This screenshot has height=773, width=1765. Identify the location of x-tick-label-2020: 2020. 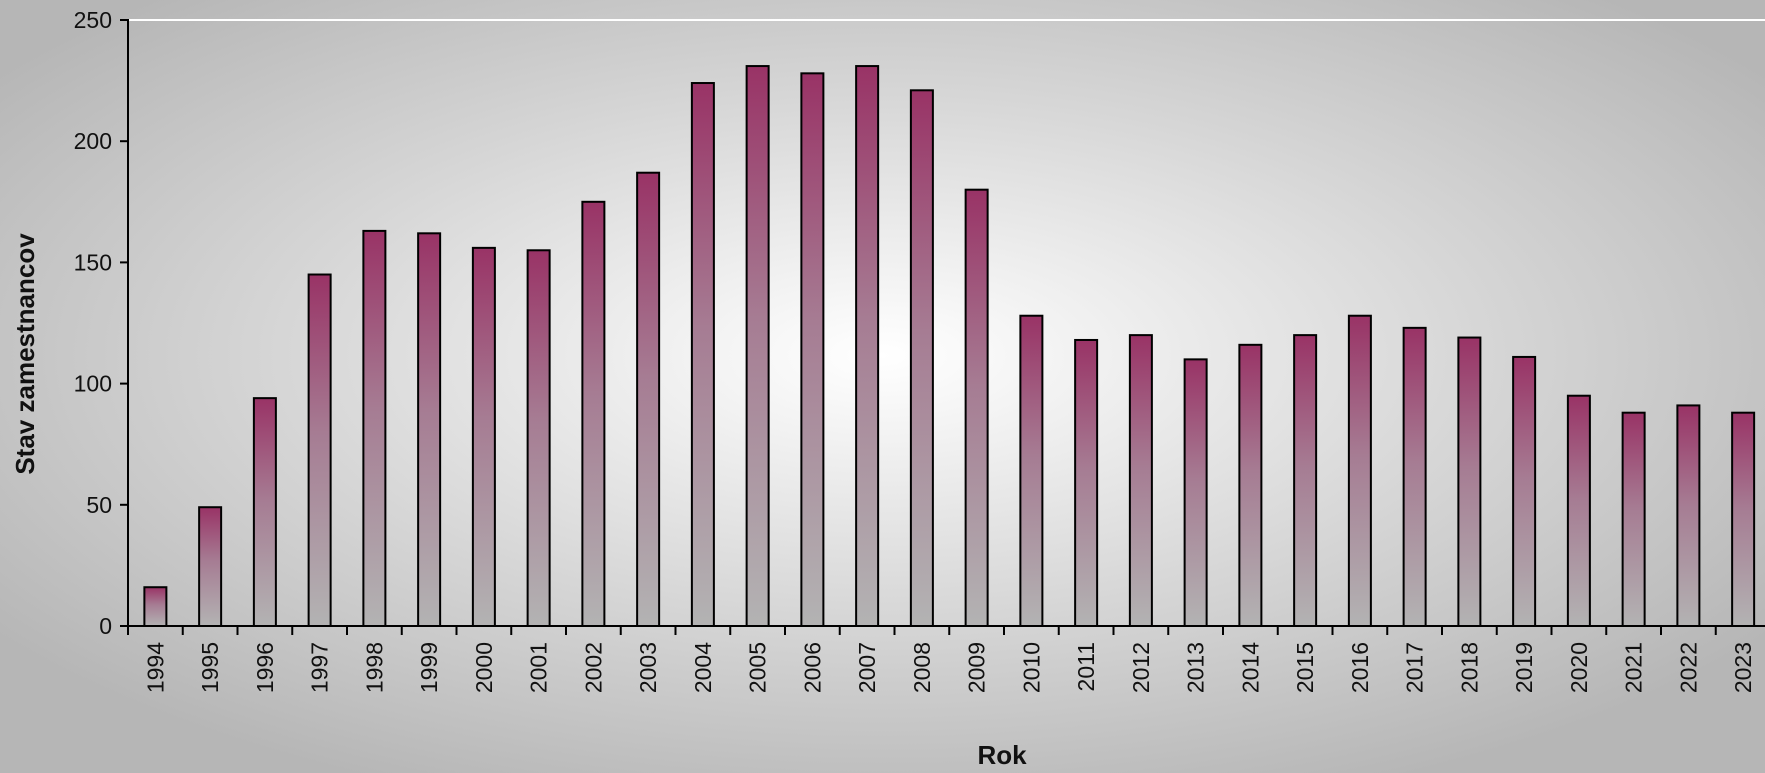
(1579, 667).